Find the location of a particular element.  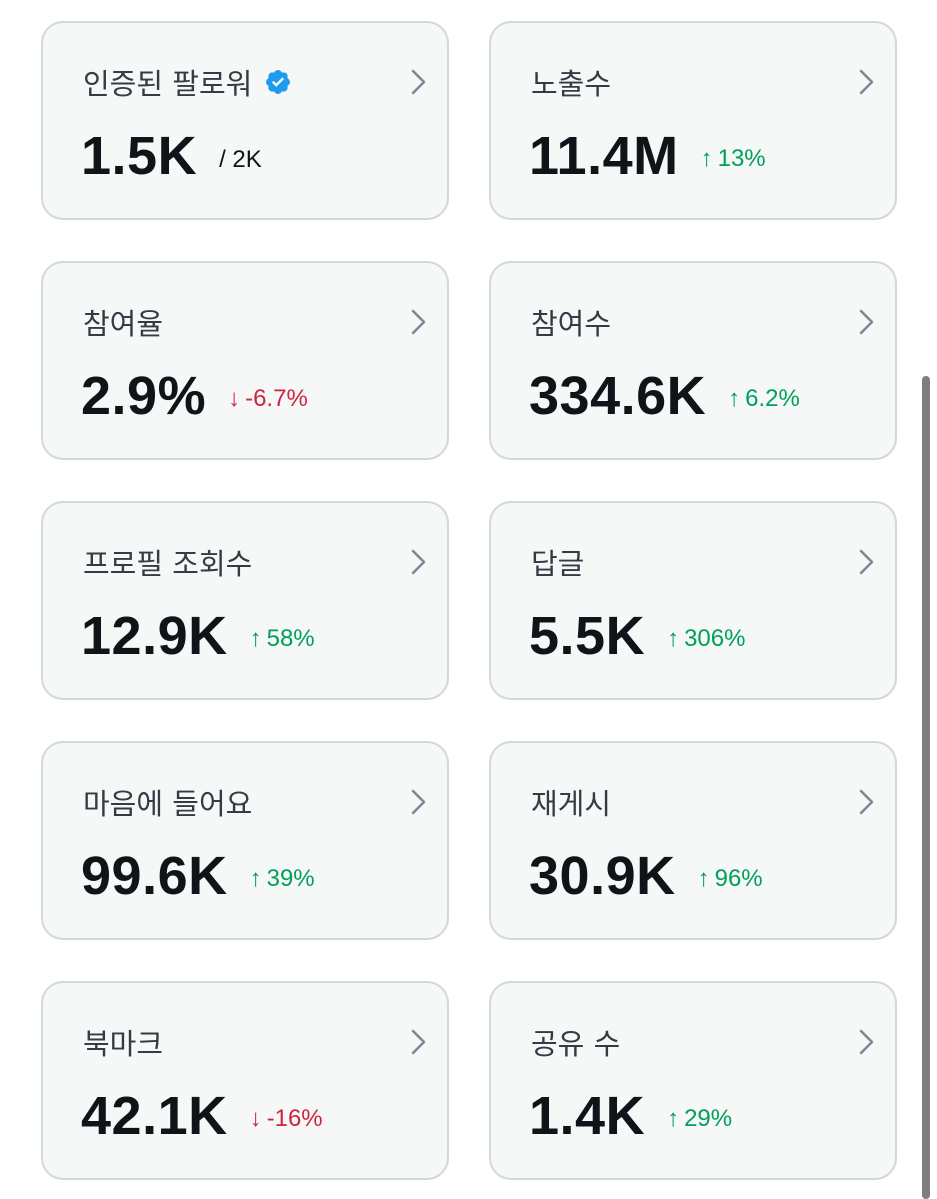

metric-change: ↑ 39% is located at coordinates (282, 879).